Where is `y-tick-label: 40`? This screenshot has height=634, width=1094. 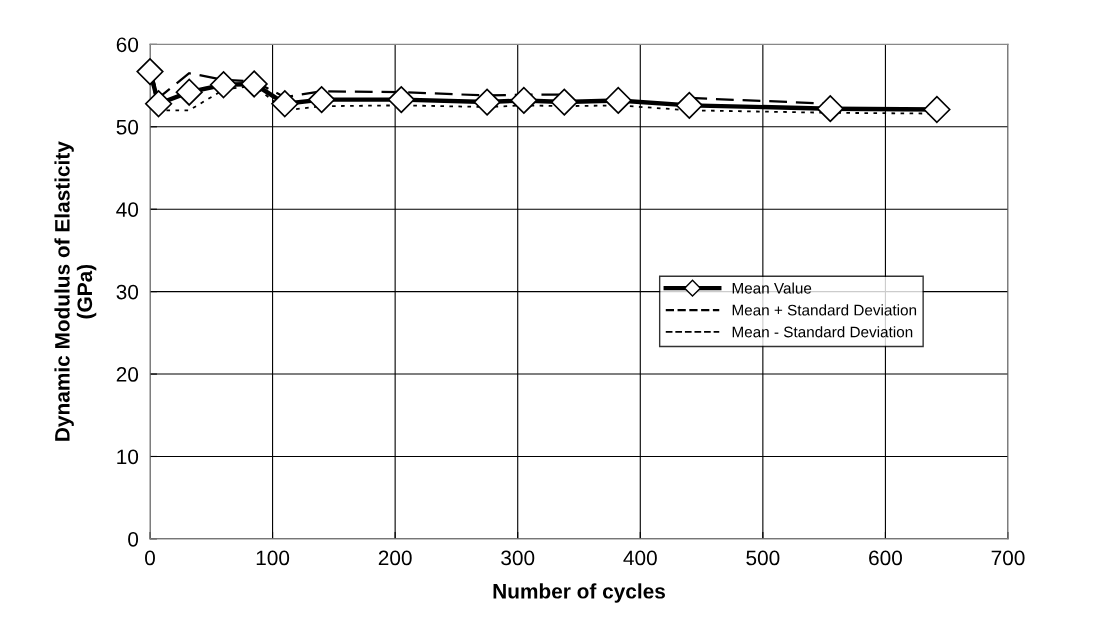 y-tick-label: 40 is located at coordinates (127, 209).